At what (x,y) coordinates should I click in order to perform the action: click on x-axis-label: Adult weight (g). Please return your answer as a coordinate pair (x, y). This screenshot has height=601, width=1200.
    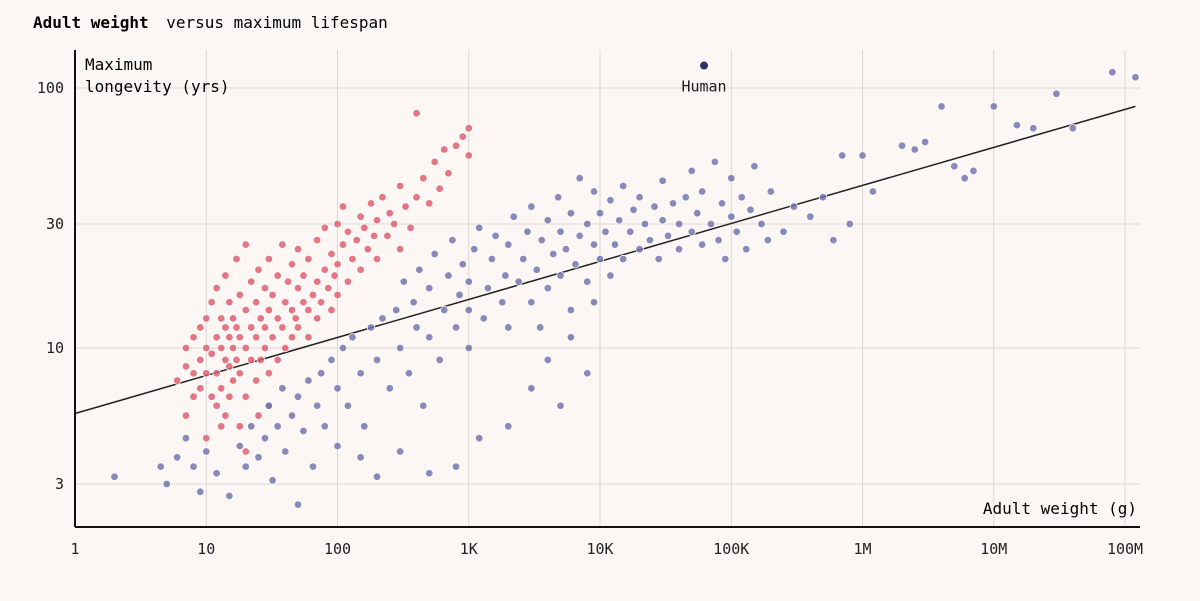
    Looking at the image, I should click on (1060, 508).